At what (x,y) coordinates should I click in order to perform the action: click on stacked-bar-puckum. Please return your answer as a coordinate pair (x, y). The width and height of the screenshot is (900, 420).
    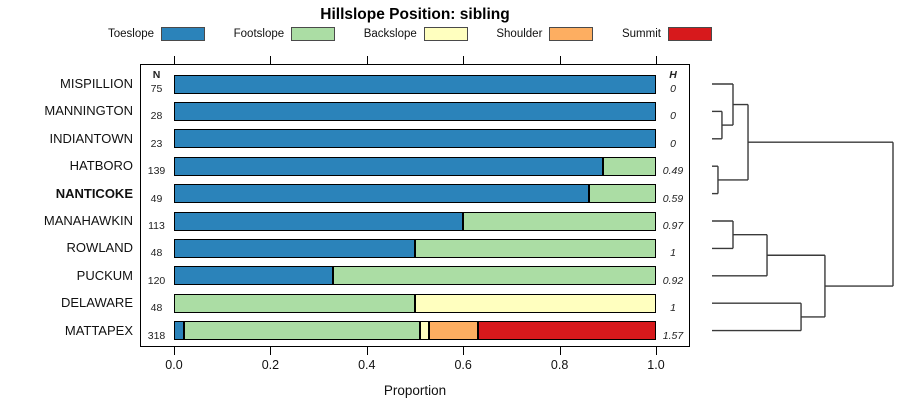
    Looking at the image, I should click on (415, 276).